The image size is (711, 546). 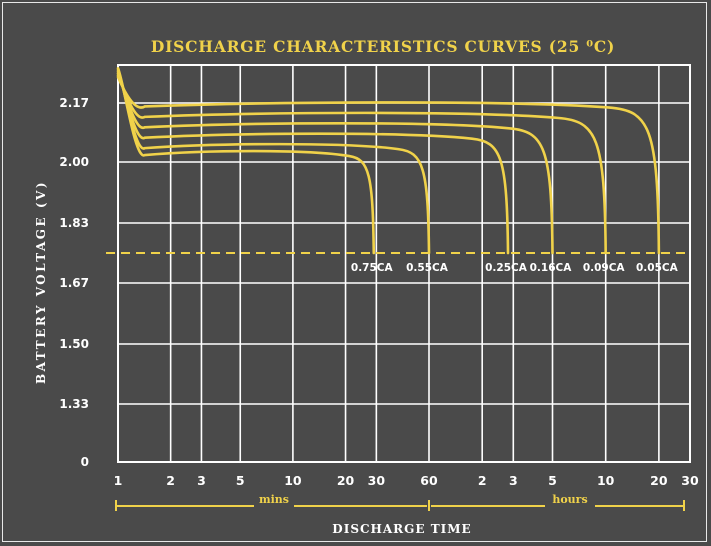 What do you see at coordinates (372, 268) in the screenshot?
I see `curve-label-0.75CA: 0.75CA` at bounding box center [372, 268].